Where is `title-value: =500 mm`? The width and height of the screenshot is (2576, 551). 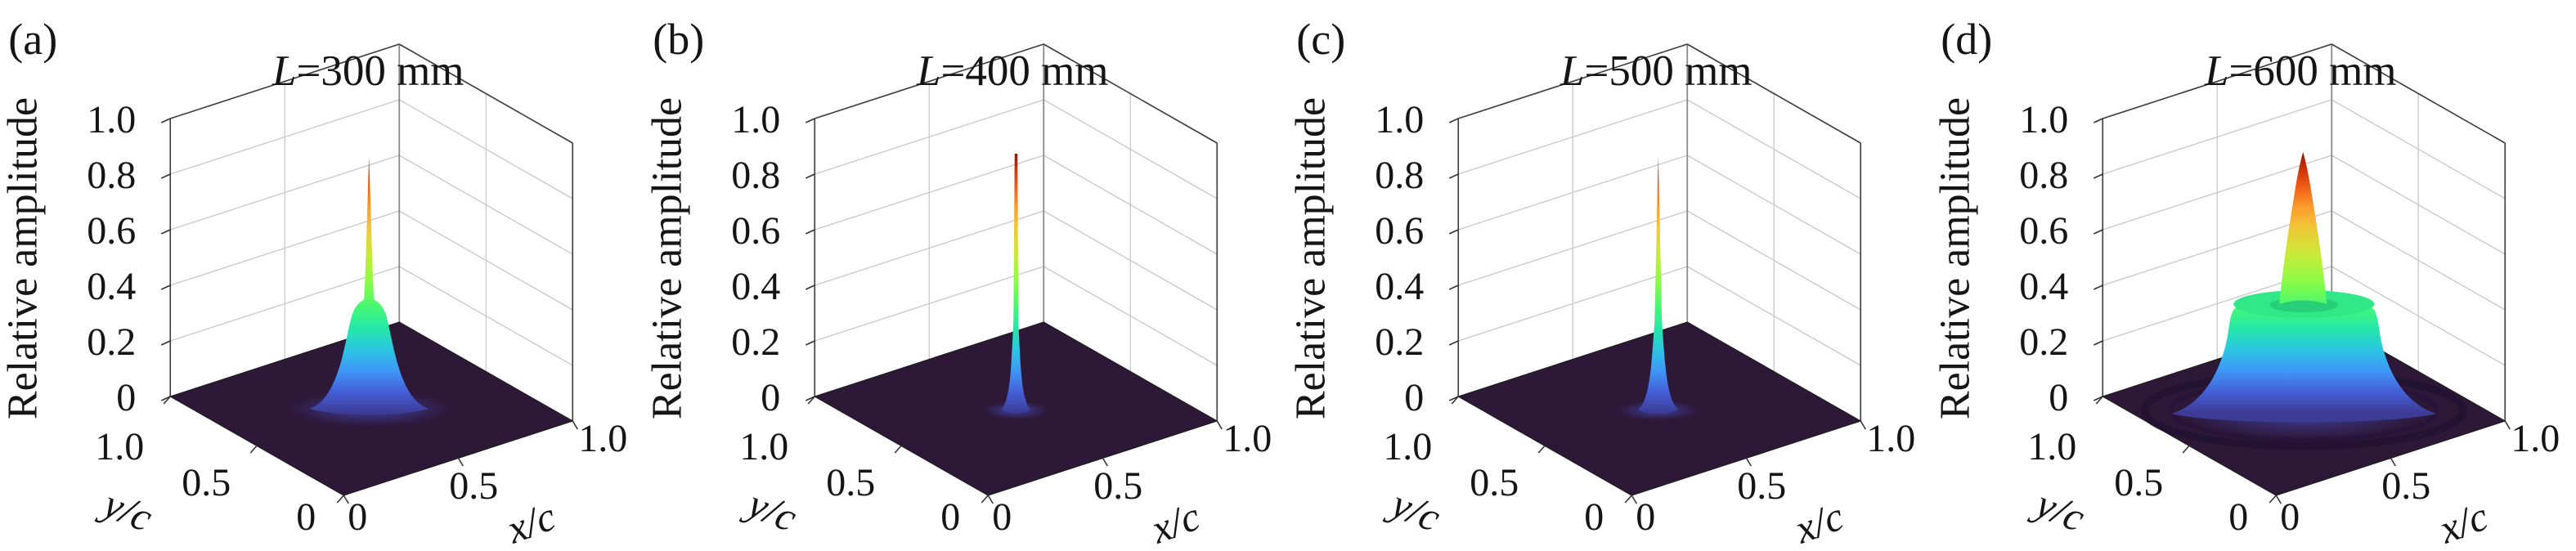 title-value: =500 mm is located at coordinates (1668, 71).